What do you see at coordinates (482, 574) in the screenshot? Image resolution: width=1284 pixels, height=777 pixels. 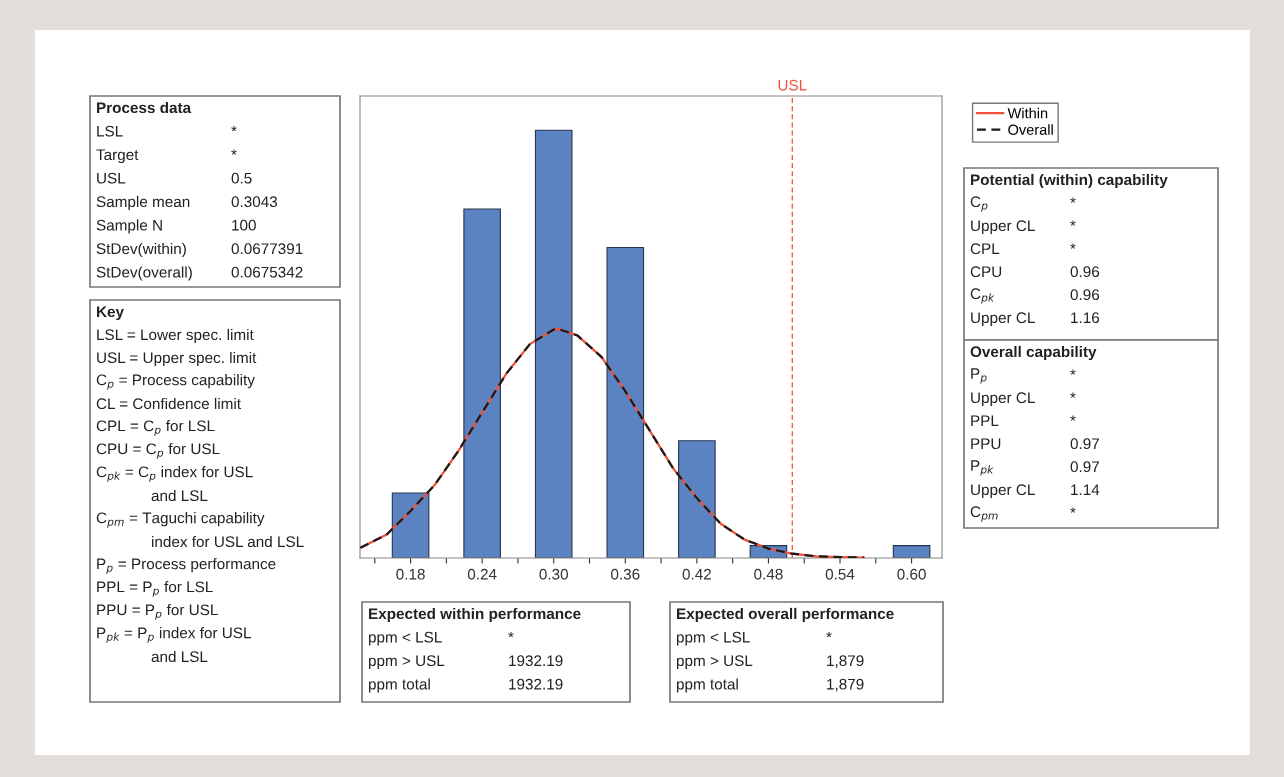 I see `x-tick-label: 0.24` at bounding box center [482, 574].